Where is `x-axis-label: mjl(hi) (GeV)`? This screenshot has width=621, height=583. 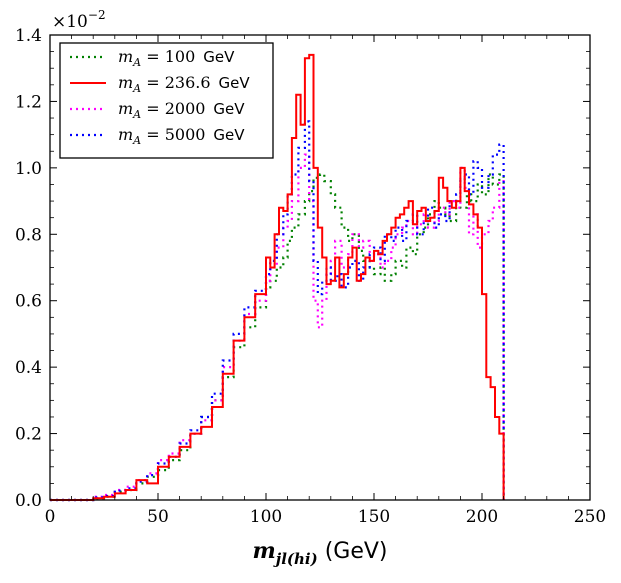 x-axis-label: mjl(hi) (GeV) is located at coordinates (319, 553).